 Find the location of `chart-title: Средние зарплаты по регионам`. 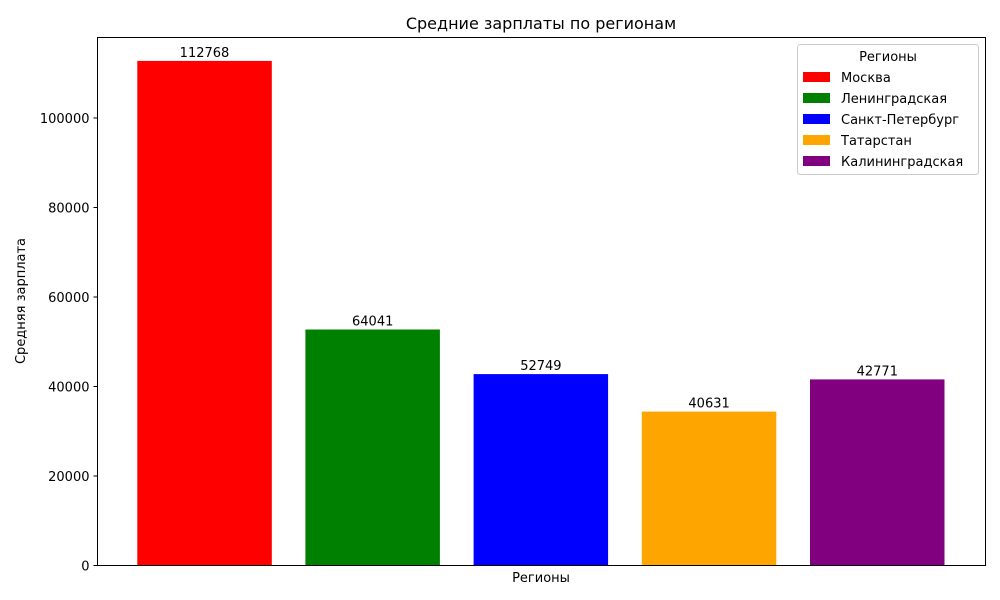

chart-title: Средние зарплаты по регионам is located at coordinates (541, 23).